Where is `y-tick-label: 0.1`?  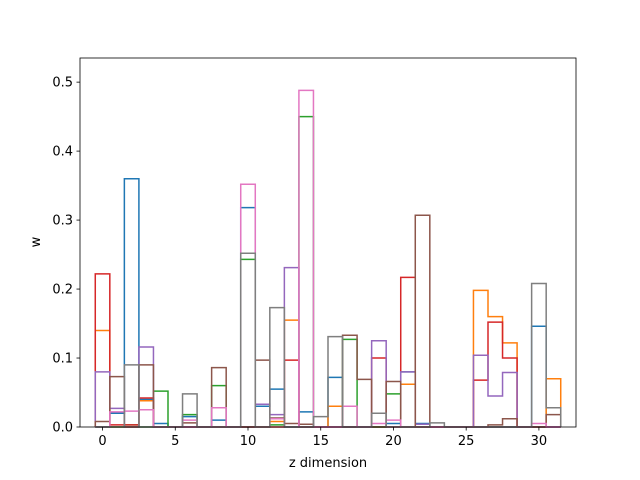 y-tick-label: 0.1 is located at coordinates (62, 359).